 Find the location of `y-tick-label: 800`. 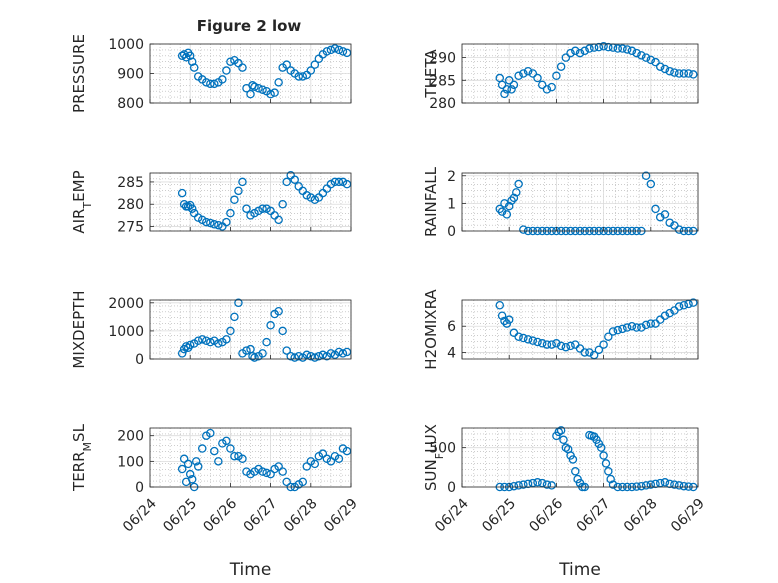

y-tick-label: 800 is located at coordinates (130, 104).